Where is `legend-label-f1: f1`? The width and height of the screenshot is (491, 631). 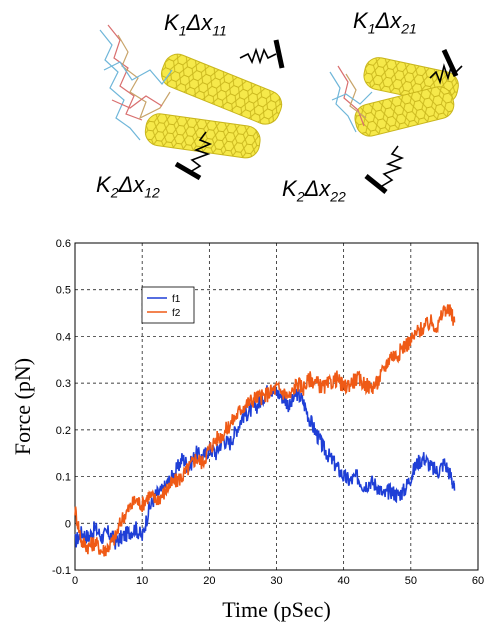 legend-label-f1: f1 is located at coordinates (176, 299).